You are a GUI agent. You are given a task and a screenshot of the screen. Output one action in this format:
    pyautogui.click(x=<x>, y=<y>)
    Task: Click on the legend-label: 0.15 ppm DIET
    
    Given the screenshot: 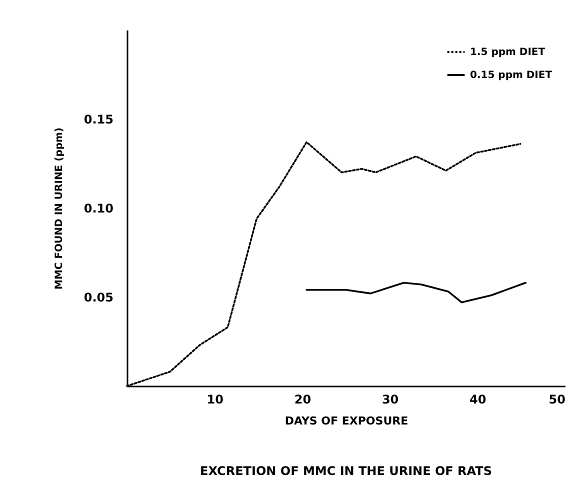 What is the action you would take?
    pyautogui.click(x=511, y=75)
    